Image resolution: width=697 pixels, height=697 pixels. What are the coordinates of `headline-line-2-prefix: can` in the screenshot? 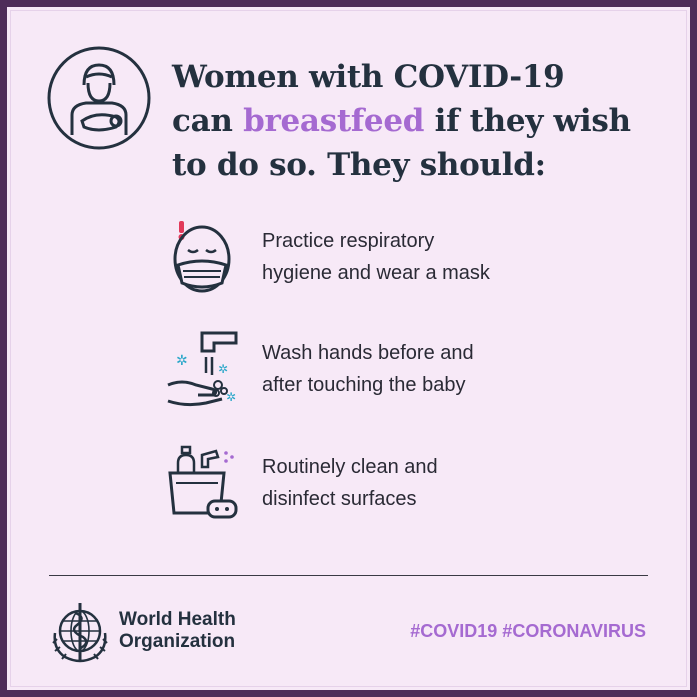 It's located at (207, 121).